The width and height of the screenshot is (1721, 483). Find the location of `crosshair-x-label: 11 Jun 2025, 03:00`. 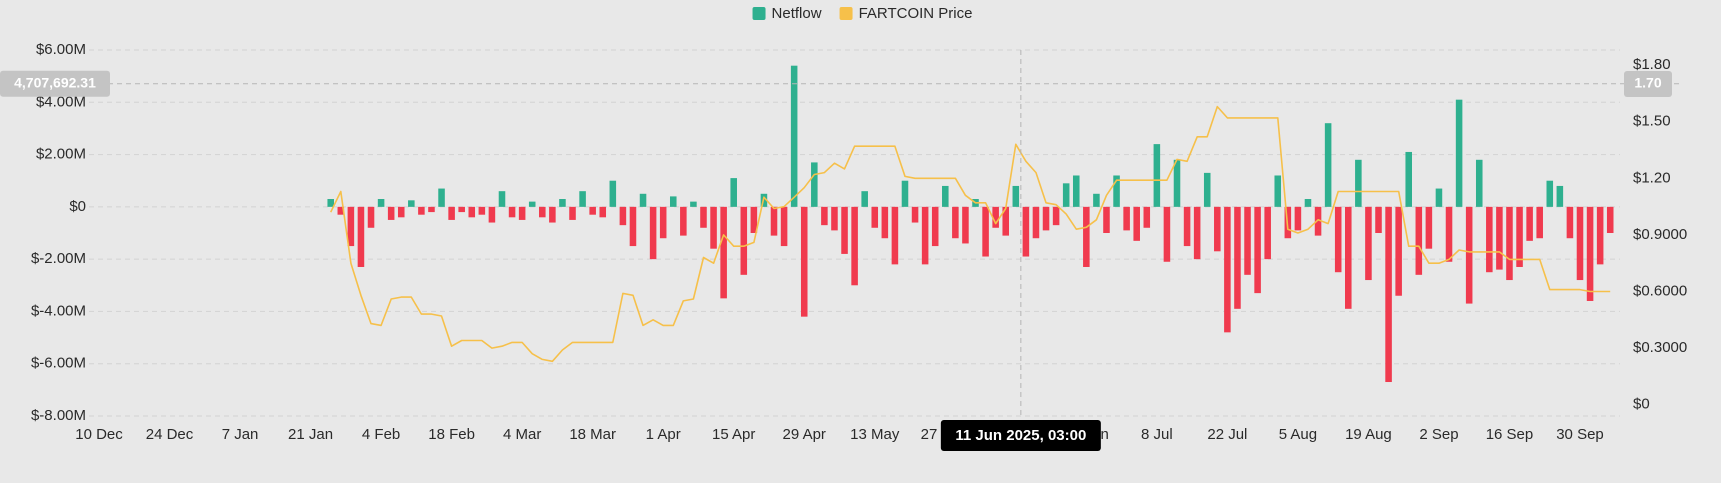

crosshair-x-label: 11 Jun 2025, 03:00 is located at coordinates (1020, 435).